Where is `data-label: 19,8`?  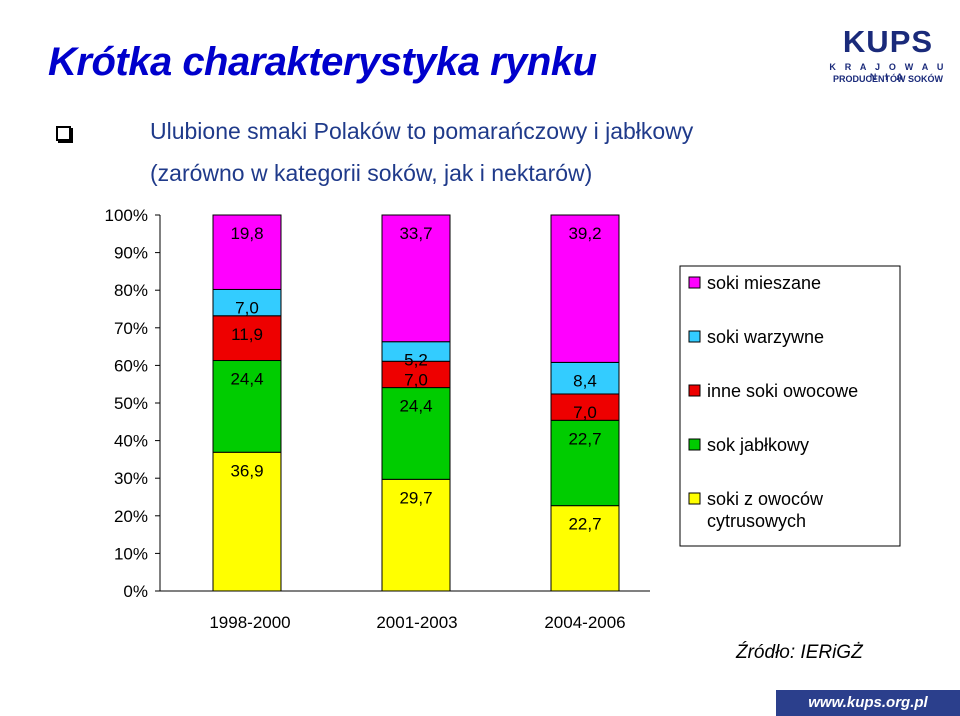 data-label: 19,8 is located at coordinates (246, 233).